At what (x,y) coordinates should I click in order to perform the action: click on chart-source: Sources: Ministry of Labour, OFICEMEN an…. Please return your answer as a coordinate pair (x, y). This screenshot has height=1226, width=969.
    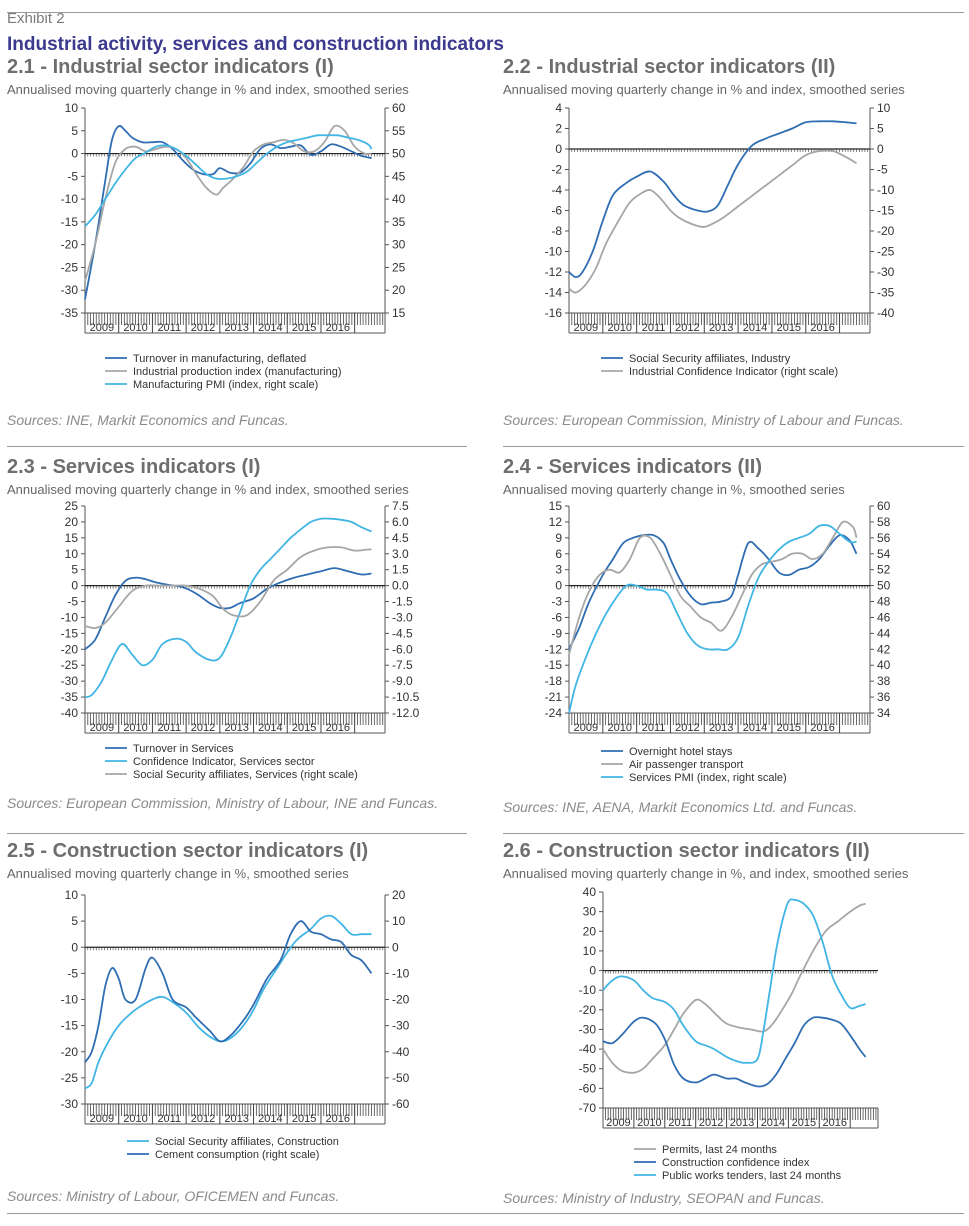
    Looking at the image, I should click on (173, 1196).